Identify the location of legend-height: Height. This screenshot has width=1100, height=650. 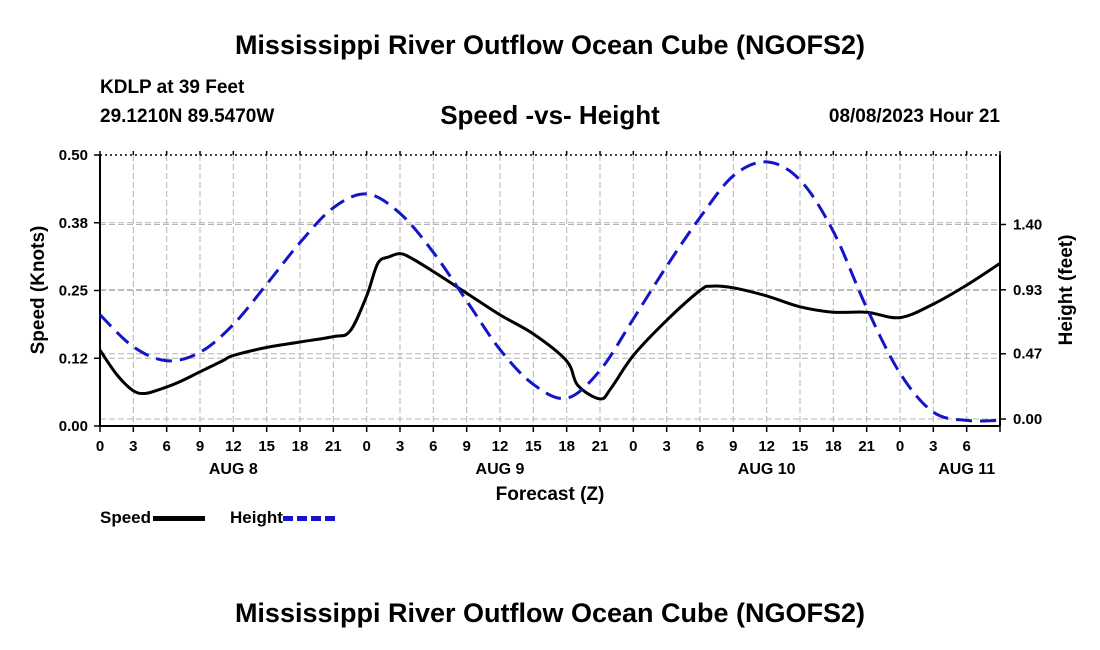
(282, 518).